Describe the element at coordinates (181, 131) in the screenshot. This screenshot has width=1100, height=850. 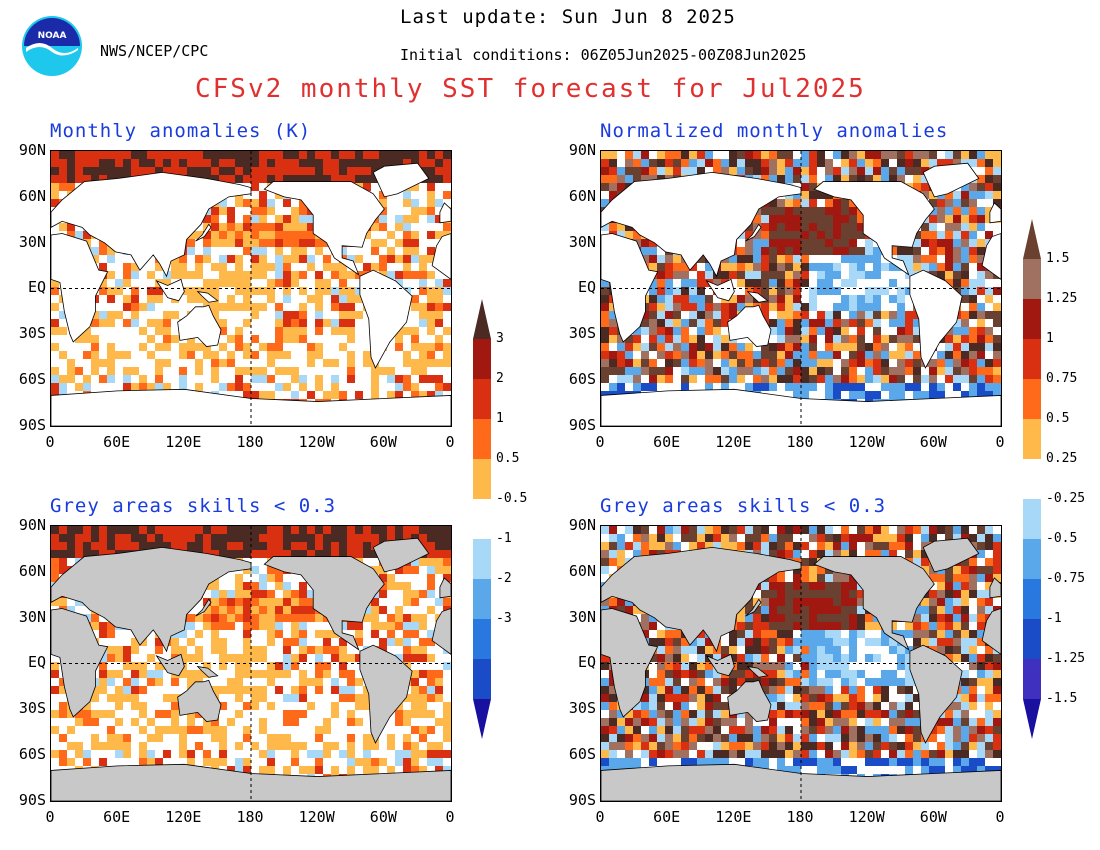
I see `panel-title-anomalies: Monthly anomalies (K)` at that location.